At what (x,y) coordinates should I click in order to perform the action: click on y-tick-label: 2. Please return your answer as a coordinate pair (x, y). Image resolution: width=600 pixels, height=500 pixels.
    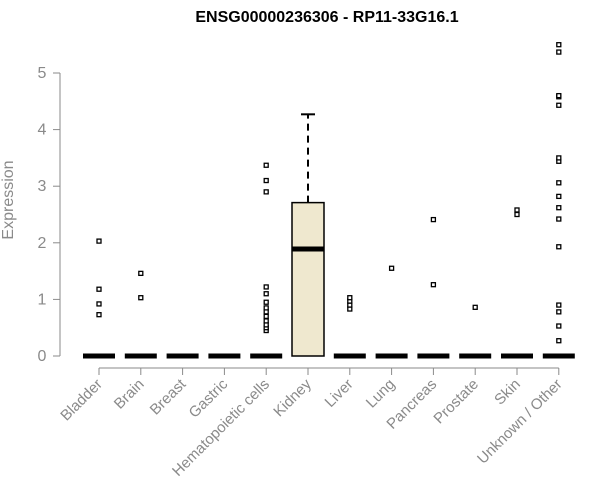
    Looking at the image, I should click on (42, 243).